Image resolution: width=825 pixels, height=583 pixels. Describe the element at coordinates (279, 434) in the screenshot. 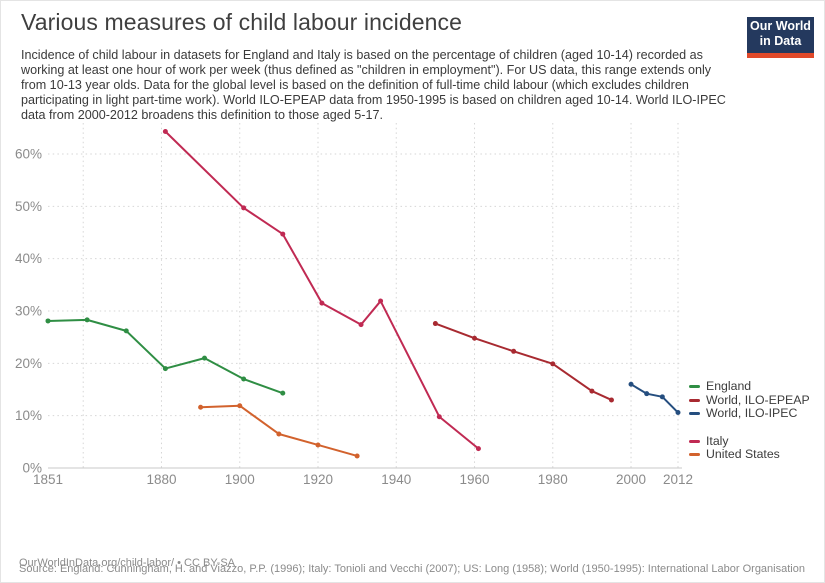

I see `data-point-united-states-1910` at that location.